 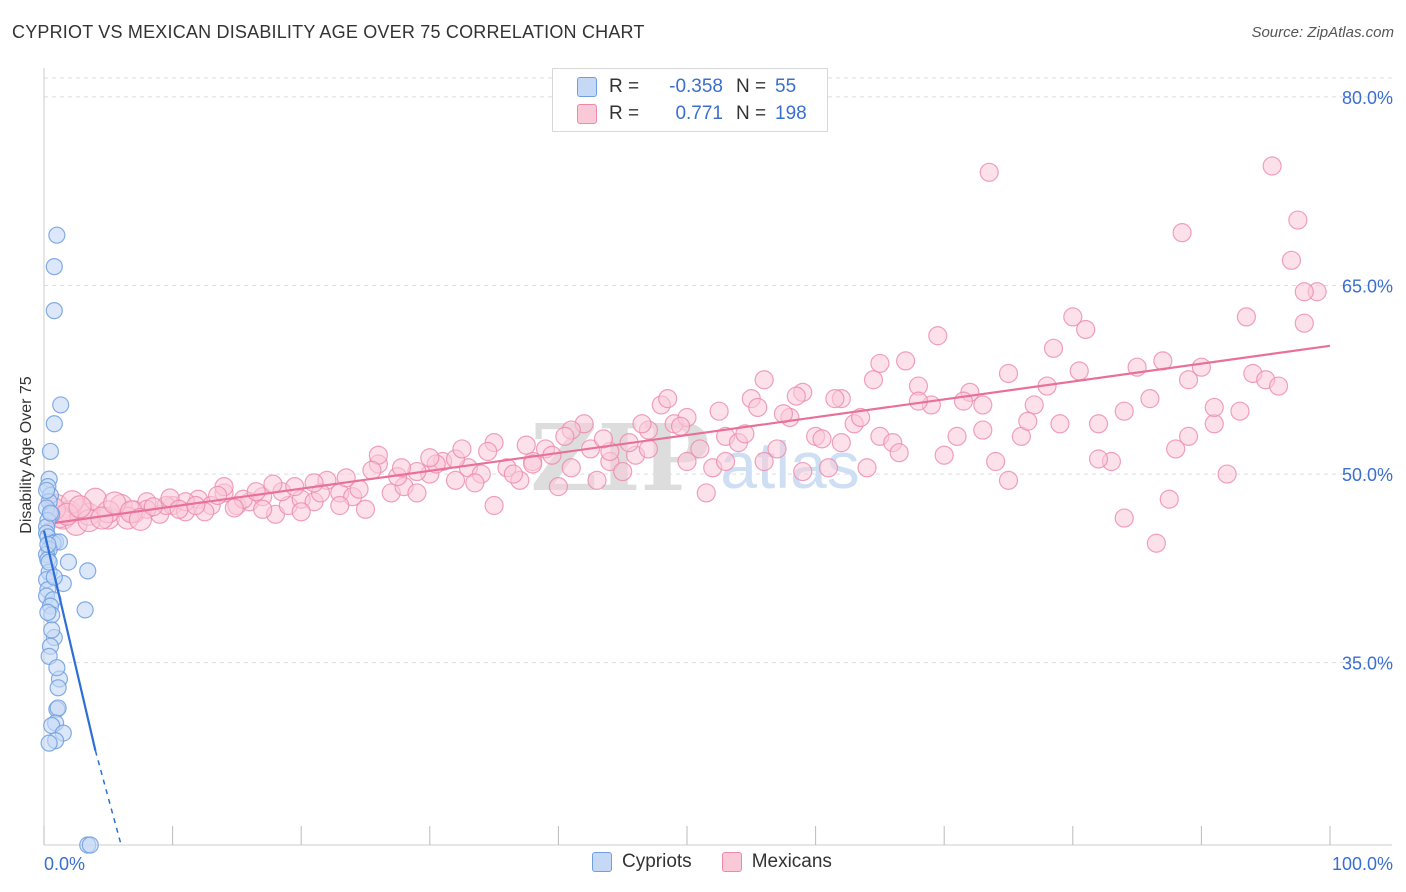 I want to click on legend-item-cypriots: Cypriots, so click(x=642, y=862).